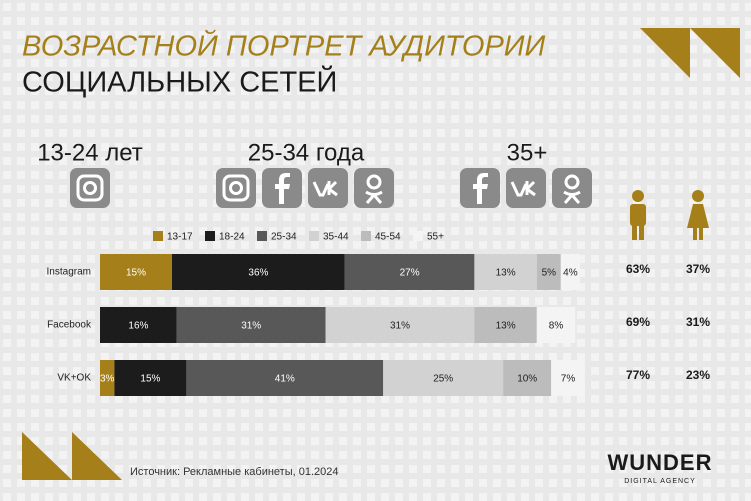  Describe the element at coordinates (69, 272) in the screenshot. I see `category-label: Instagram` at that location.